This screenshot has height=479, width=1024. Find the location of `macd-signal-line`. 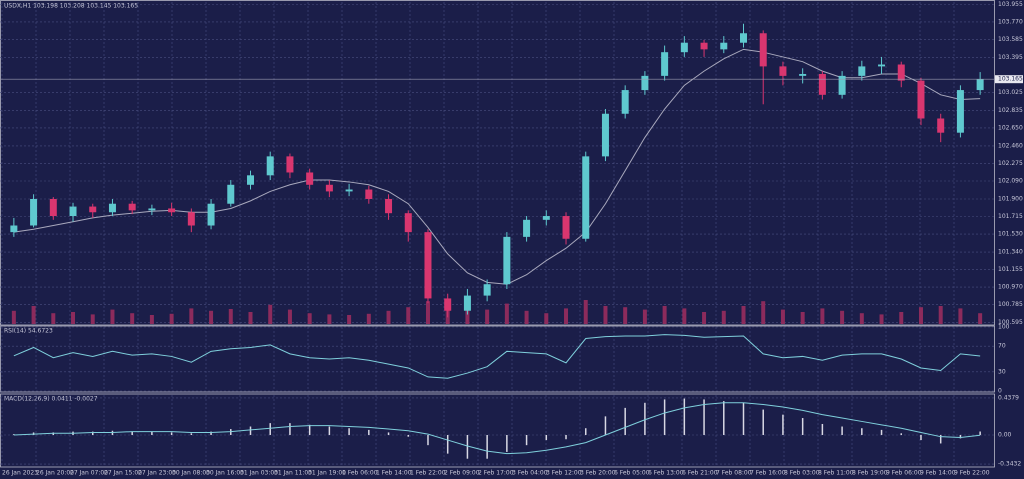

macd-signal-line is located at coordinates (497, 428).